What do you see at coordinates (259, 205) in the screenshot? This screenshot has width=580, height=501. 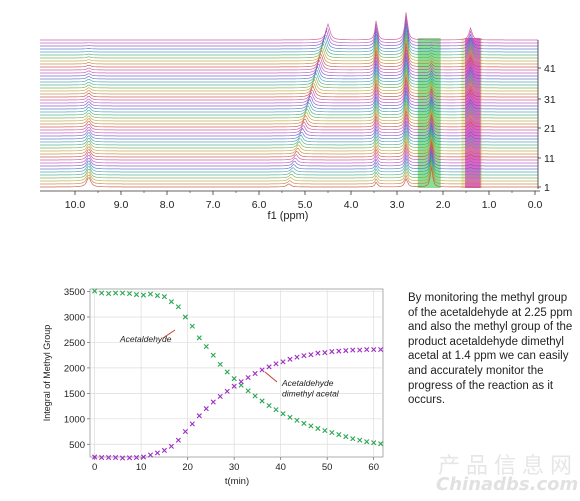 I see `ppm-tick-label: 6.0` at bounding box center [259, 205].